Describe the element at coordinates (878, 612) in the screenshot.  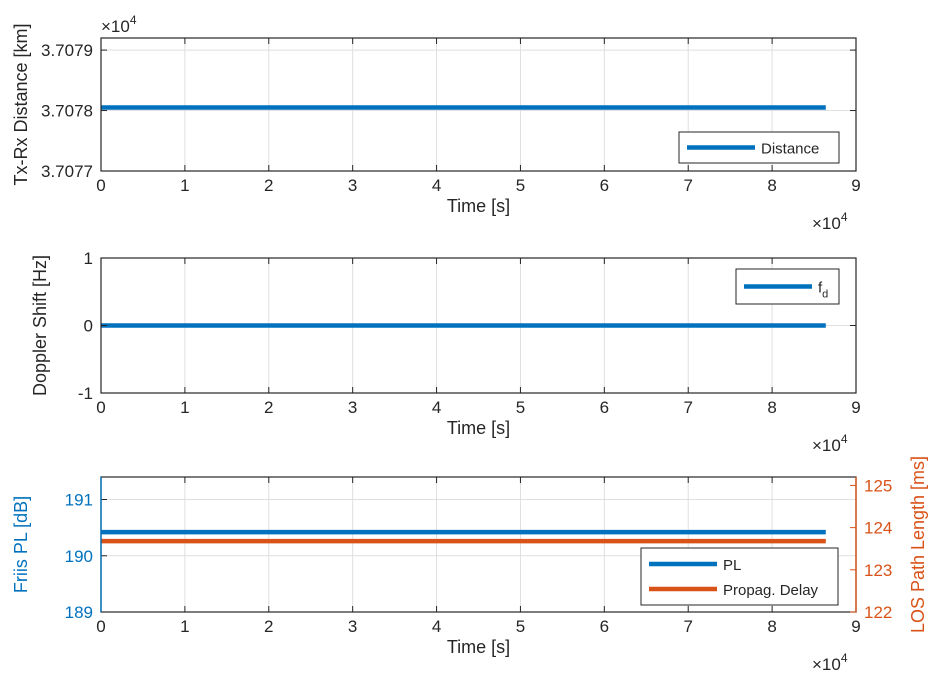
I see `right-y-tick-label: 122` at that location.